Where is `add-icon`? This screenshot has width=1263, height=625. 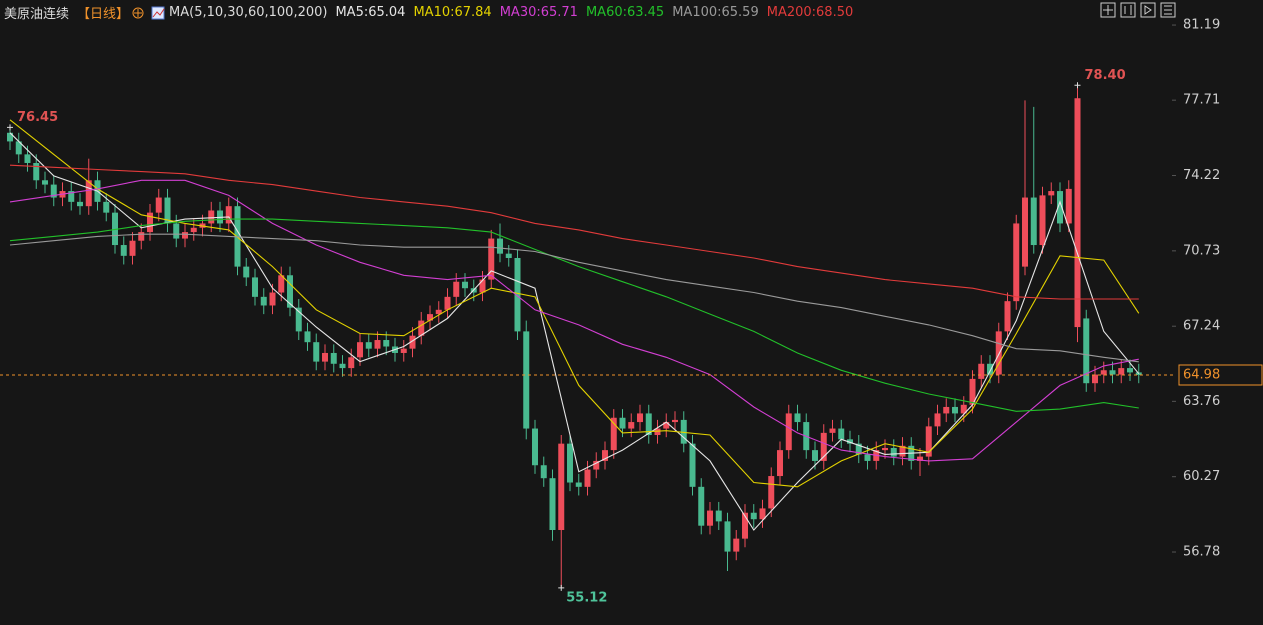
add-icon is located at coordinates (138, 13).